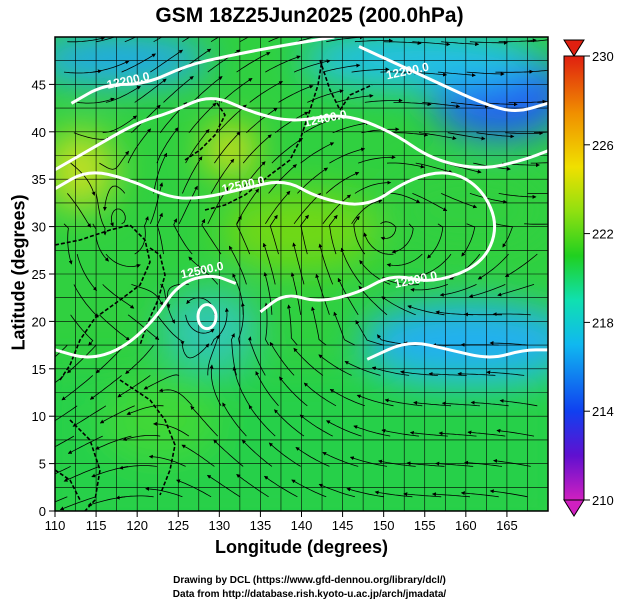 This screenshot has width=619, height=605. Describe the element at coordinates (39, 132) in the screenshot. I see `y-tick-label: 40` at that location.